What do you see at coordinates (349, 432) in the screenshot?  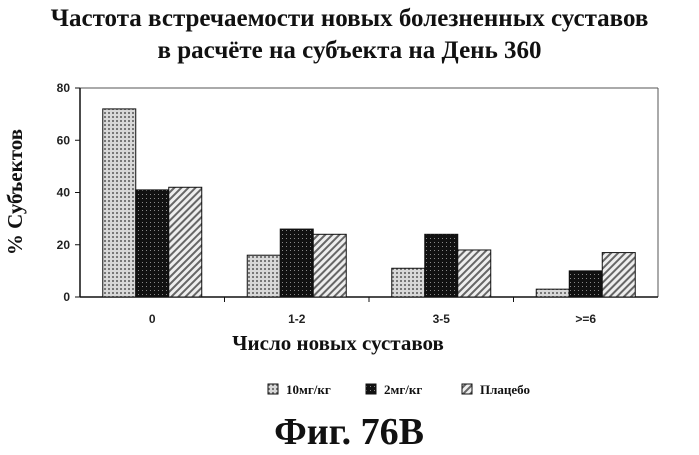 I see `figure-caption: Фиг. 76В` at bounding box center [349, 432].